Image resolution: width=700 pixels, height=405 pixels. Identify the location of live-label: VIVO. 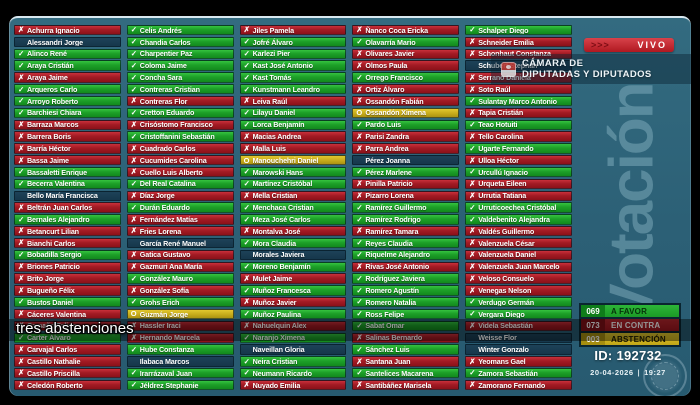
(652, 45).